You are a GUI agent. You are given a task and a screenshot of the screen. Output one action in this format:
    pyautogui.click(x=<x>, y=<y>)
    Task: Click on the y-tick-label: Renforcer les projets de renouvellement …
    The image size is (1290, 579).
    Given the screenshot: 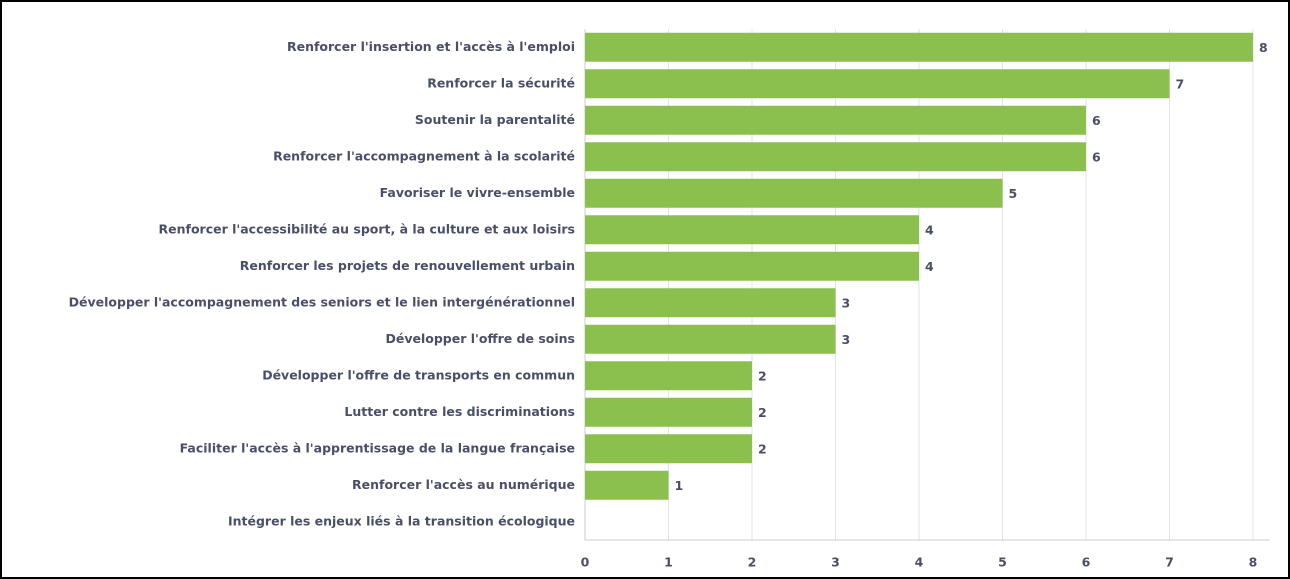 What is the action you would take?
    pyautogui.click(x=407, y=265)
    